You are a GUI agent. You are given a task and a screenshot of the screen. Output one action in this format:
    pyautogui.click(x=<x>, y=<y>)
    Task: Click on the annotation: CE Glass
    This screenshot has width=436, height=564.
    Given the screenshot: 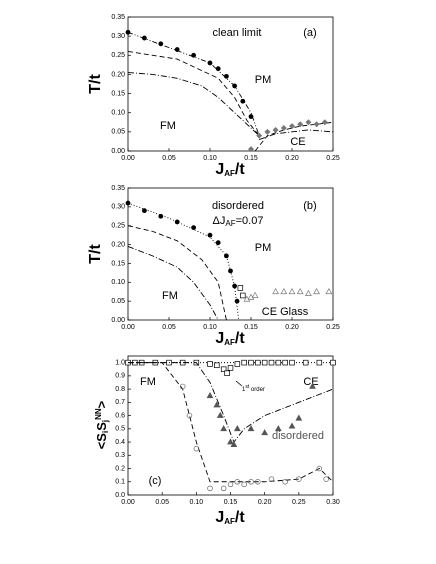 What is the action you would take?
    pyautogui.click(x=285, y=312)
    